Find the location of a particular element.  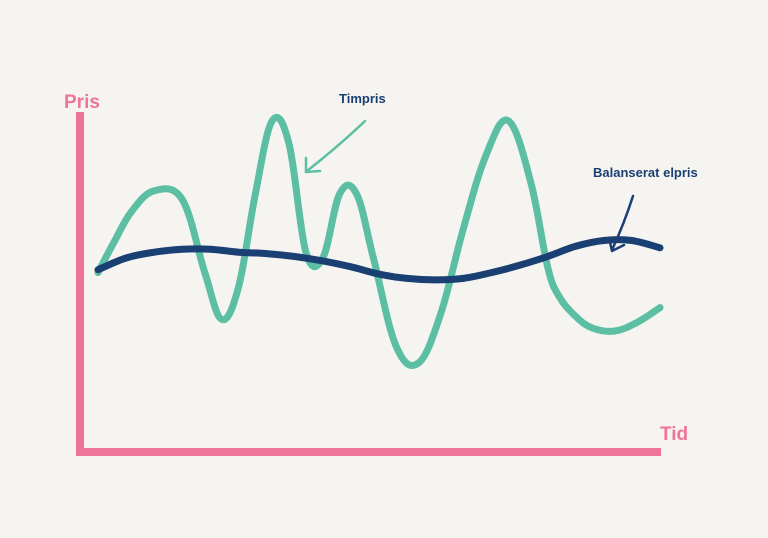

y-axis-label: Pris is located at coordinates (82, 102).